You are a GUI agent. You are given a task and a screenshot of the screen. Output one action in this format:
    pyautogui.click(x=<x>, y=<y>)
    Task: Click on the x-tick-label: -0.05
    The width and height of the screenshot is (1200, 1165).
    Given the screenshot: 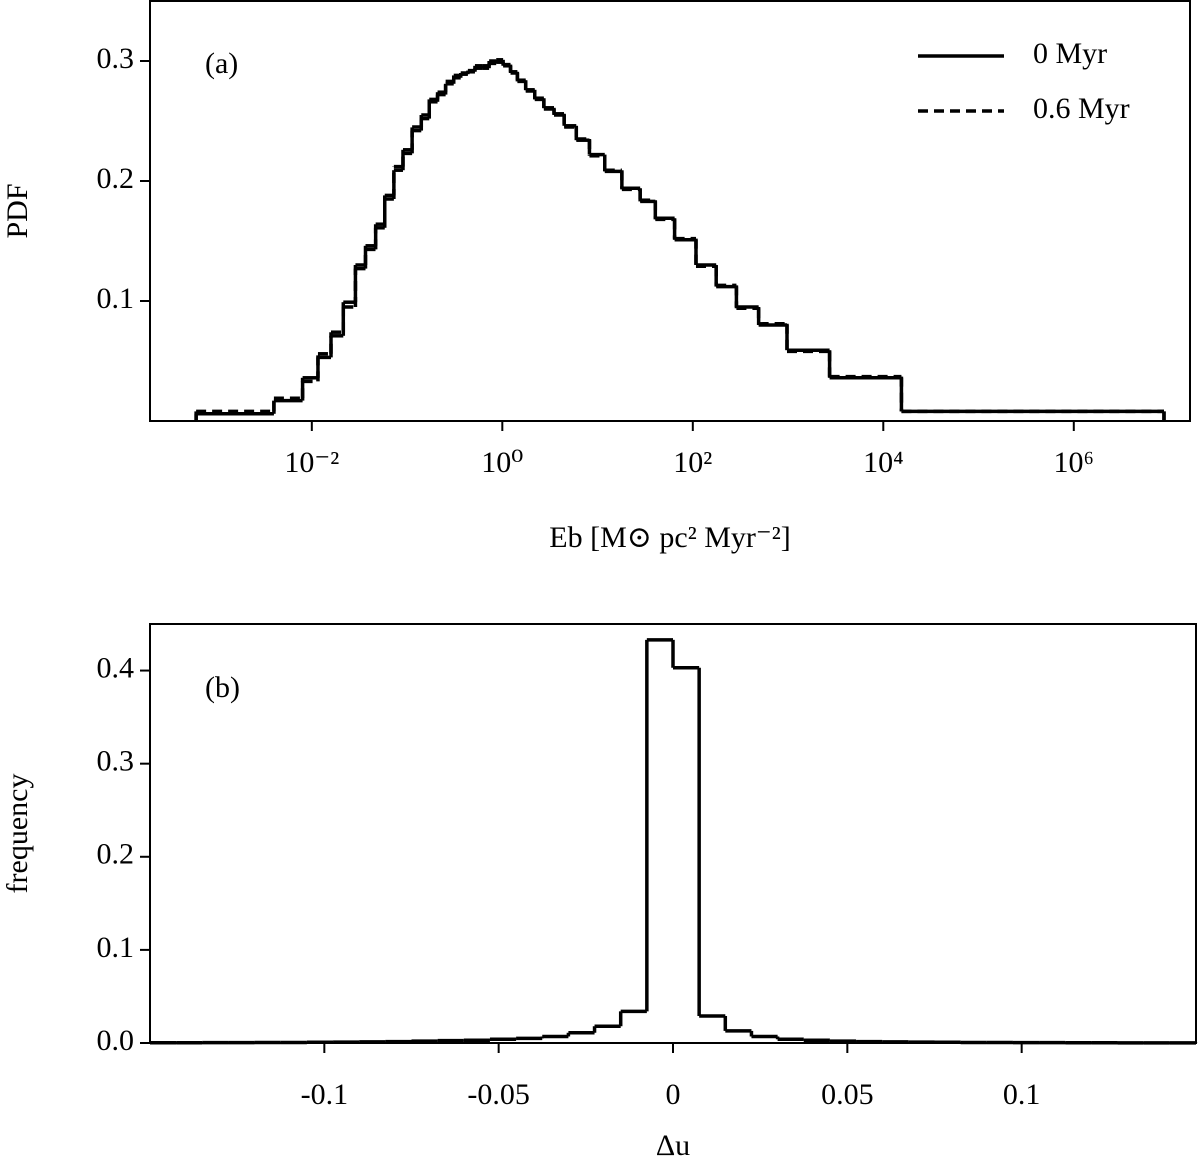 What is the action you would take?
    pyautogui.click(x=498, y=1094)
    